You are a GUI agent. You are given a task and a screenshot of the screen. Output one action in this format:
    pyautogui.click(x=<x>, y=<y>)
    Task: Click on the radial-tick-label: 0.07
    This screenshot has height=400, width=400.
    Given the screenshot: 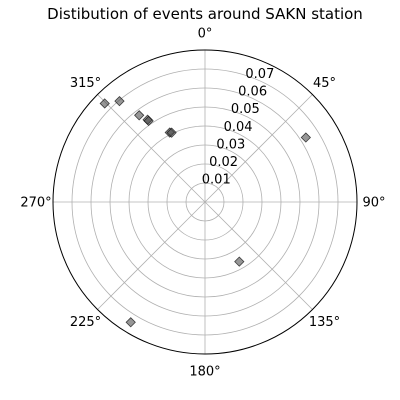 What is the action you would take?
    pyautogui.click(x=259, y=74)
    